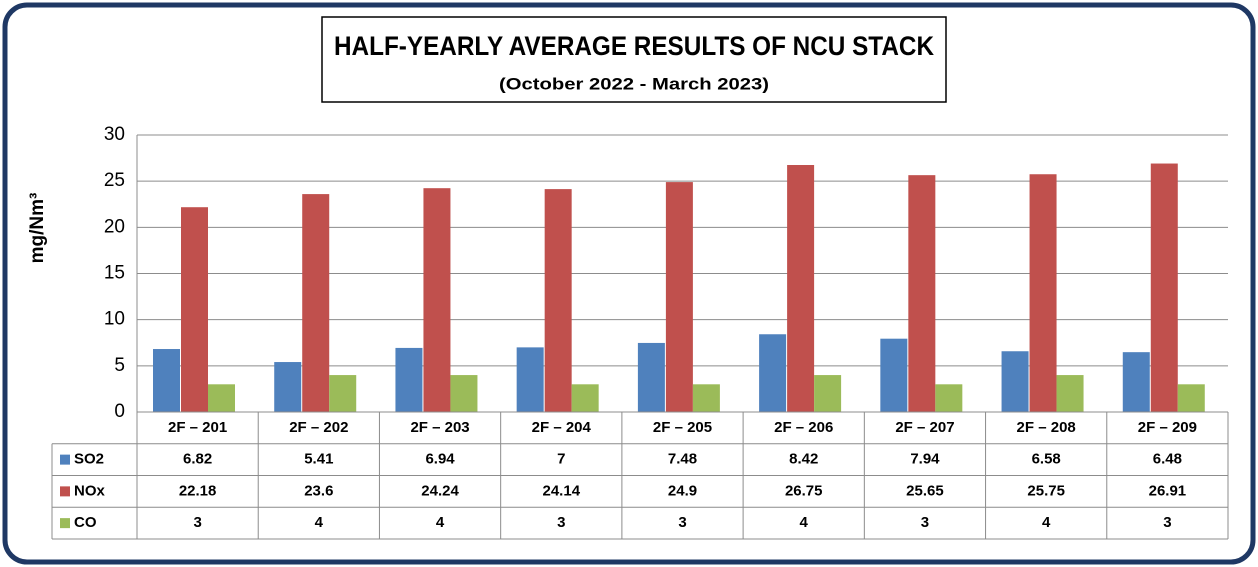 Image resolution: width=1258 pixels, height=567 pixels. I want to click on title-box, so click(634, 59).